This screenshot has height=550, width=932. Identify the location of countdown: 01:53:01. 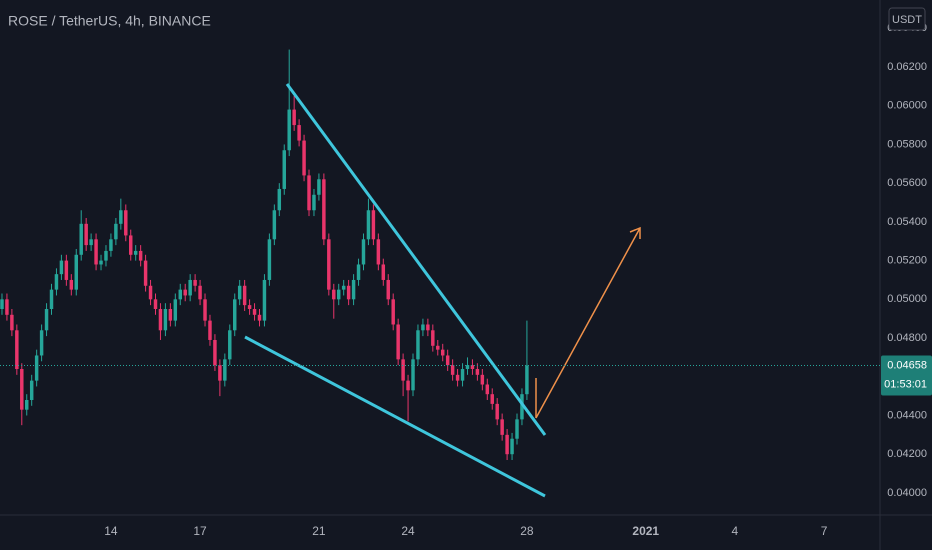
(905, 384).